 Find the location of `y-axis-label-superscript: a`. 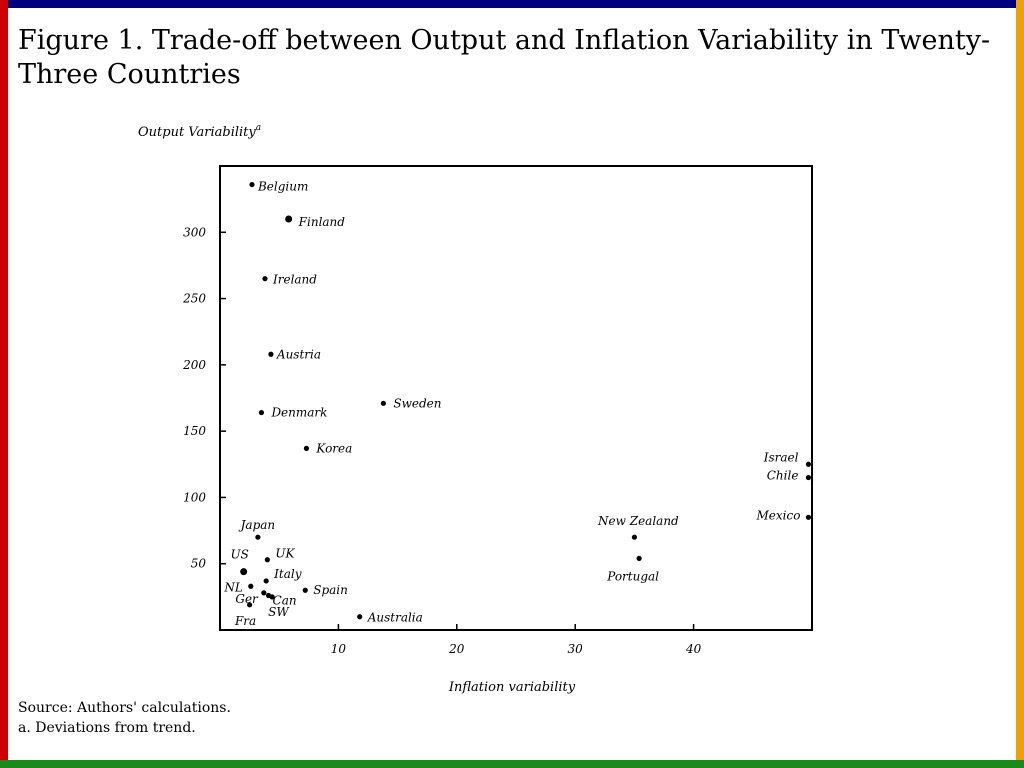

y-axis-label-superscript: a is located at coordinates (258, 128).